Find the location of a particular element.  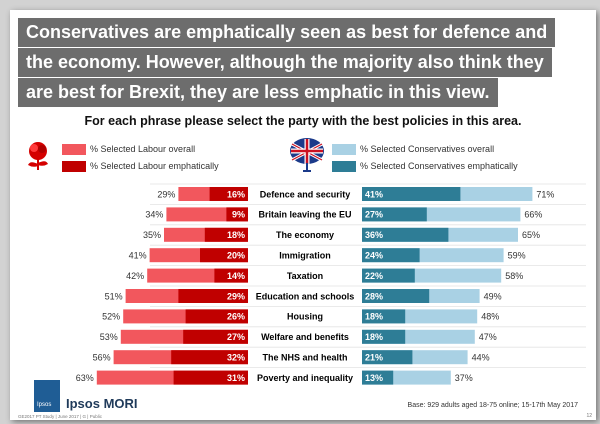

legend-swatch-con-overall is located at coordinates (344, 149).